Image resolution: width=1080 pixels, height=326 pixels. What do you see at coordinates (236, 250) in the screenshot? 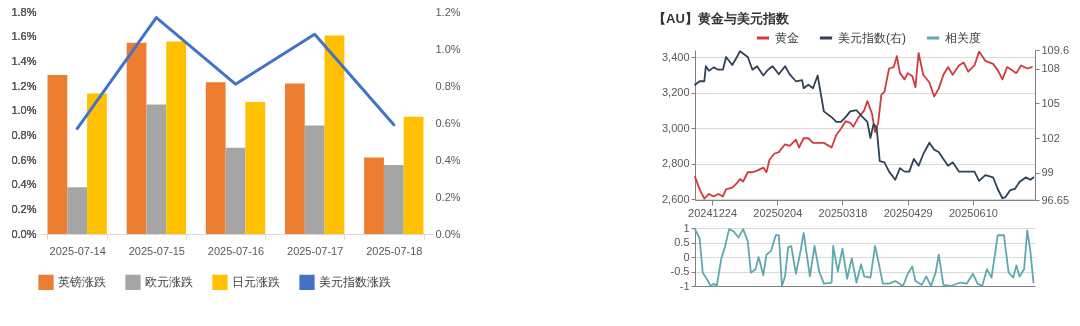
I see `x-tick-label: 2025-07-16` at bounding box center [236, 250].